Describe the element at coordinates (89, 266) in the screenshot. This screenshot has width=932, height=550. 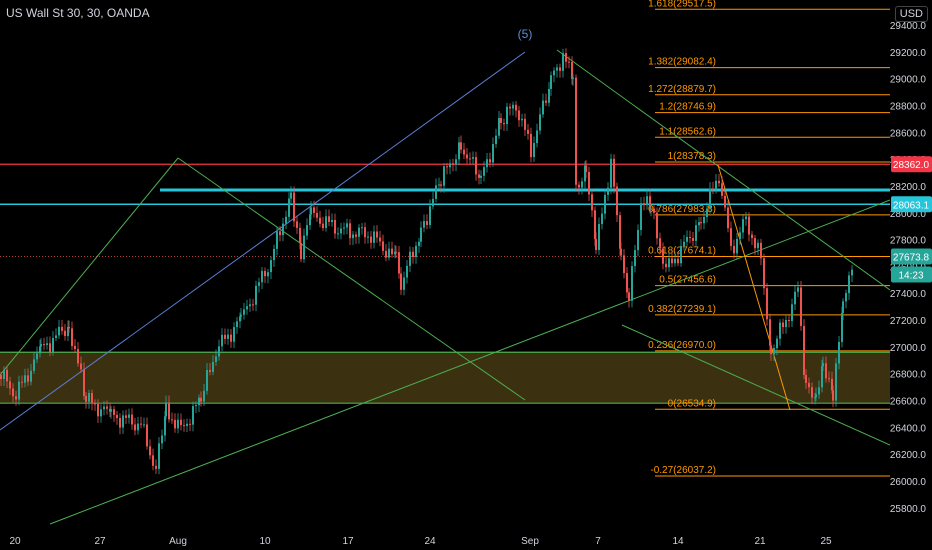
I see `green-channel-left-up` at that location.